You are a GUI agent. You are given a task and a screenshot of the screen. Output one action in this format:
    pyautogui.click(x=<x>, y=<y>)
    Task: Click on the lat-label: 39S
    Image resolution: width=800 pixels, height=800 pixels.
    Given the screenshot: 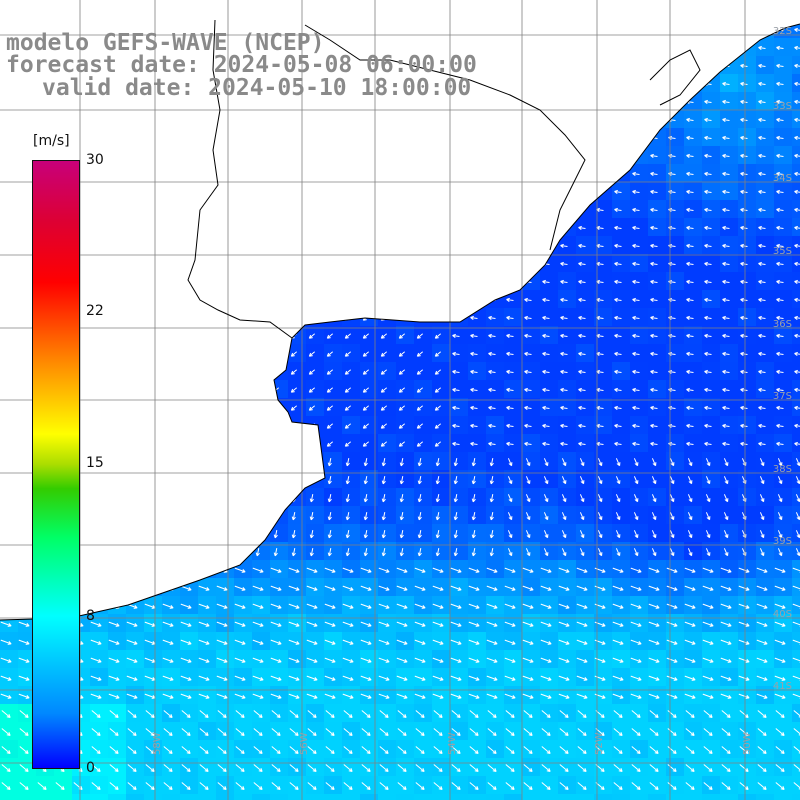 What is the action you would take?
    pyautogui.click(x=782, y=541)
    